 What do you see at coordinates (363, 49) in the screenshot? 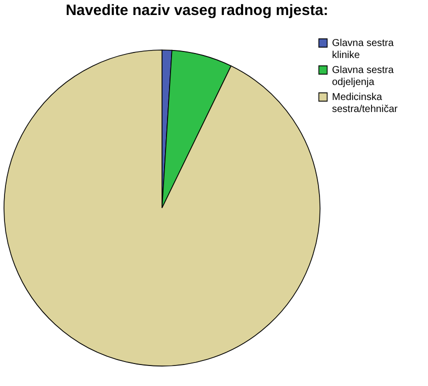
I see `legend-label: Glavna sestra klinike` at bounding box center [363, 49].